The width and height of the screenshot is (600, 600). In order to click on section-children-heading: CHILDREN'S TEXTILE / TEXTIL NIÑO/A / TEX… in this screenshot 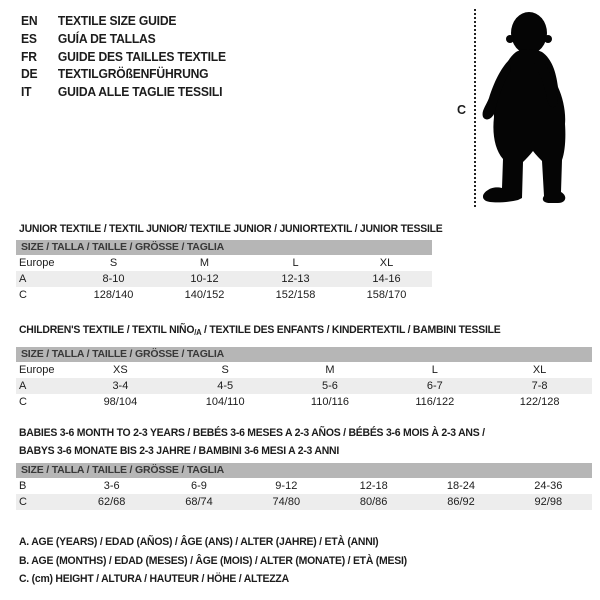, I will do `click(260, 331)`.